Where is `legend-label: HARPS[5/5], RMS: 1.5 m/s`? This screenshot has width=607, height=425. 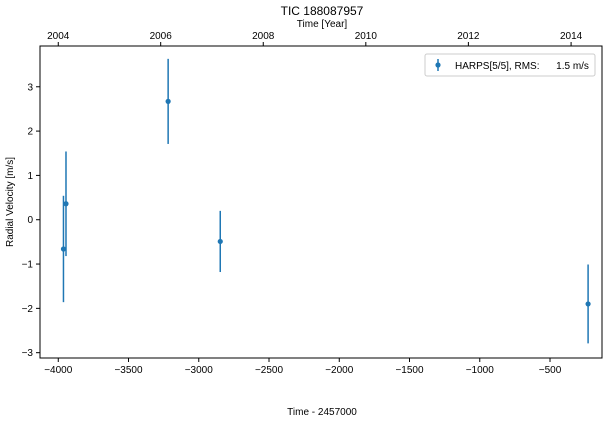 legend-label: HARPS[5/5], RMS: 1.5 m/s is located at coordinates (522, 66).